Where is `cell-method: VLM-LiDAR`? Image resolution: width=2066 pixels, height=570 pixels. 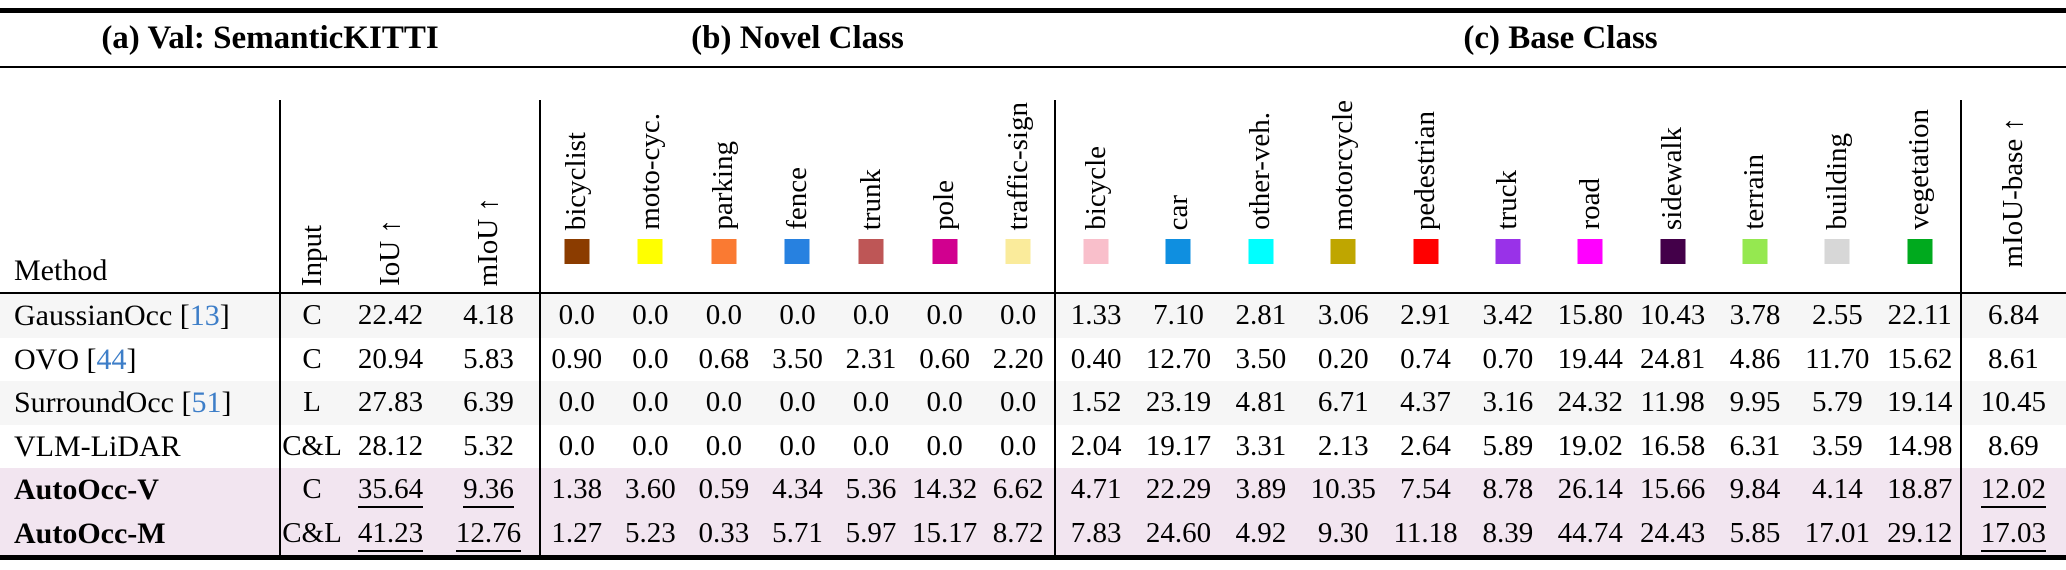
cell-method: VLM-LiDAR is located at coordinates (140, 447).